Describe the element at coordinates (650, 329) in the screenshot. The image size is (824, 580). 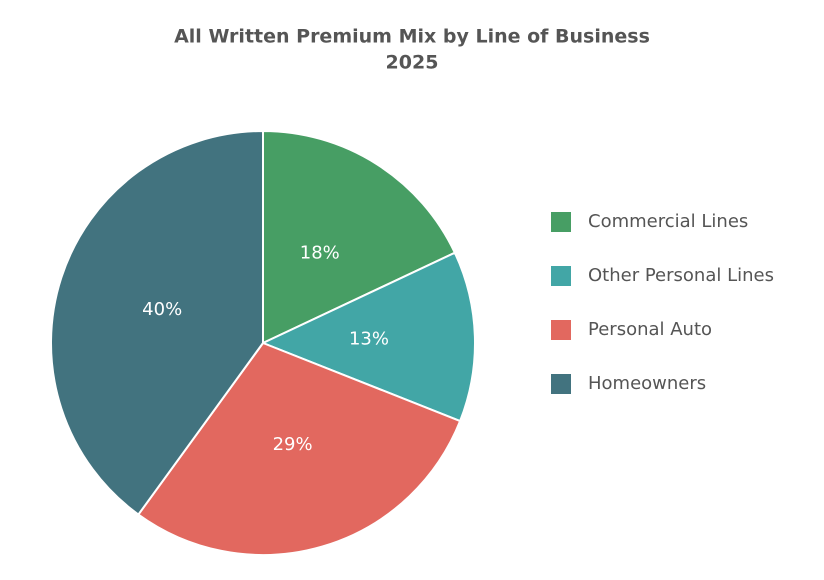
I see `legend-label: Personal Auto` at that location.